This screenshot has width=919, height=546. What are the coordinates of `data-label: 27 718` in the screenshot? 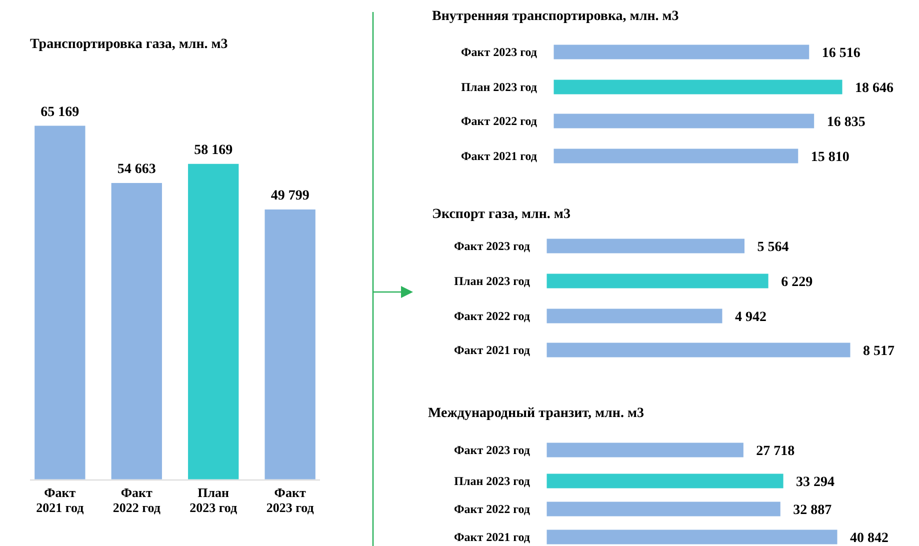 It's located at (775, 451).